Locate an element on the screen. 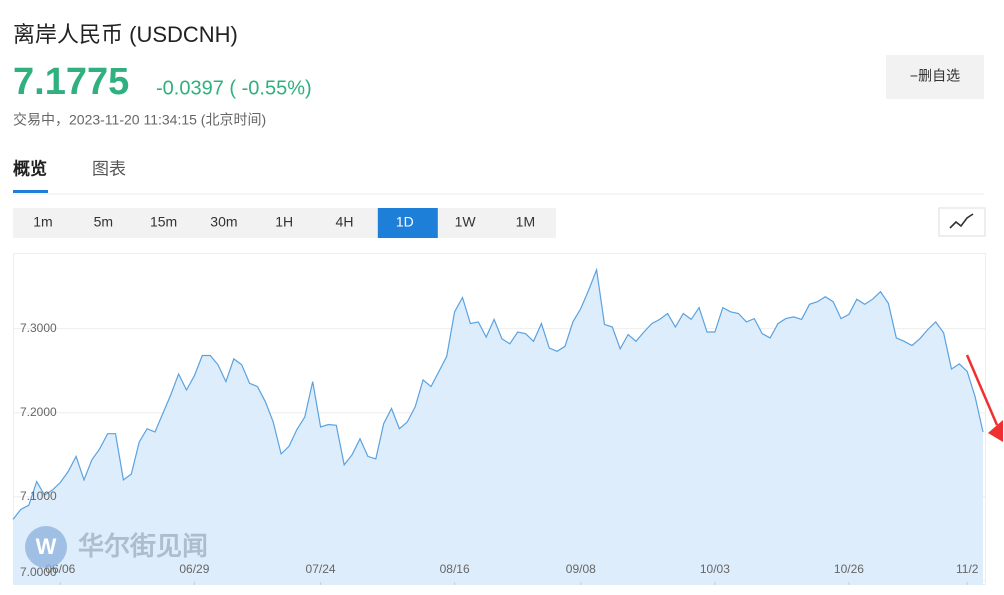 Image resolution: width=1004 pixels, height=595 pixels. period-active is located at coordinates (407, 223).